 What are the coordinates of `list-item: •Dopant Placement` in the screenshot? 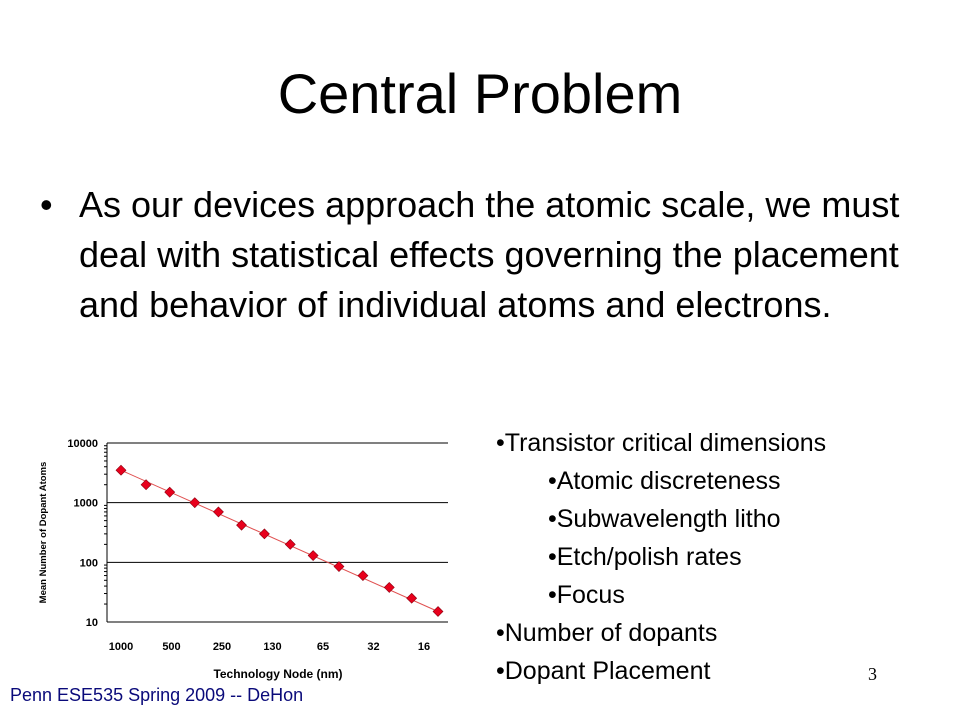 It's located at (603, 671).